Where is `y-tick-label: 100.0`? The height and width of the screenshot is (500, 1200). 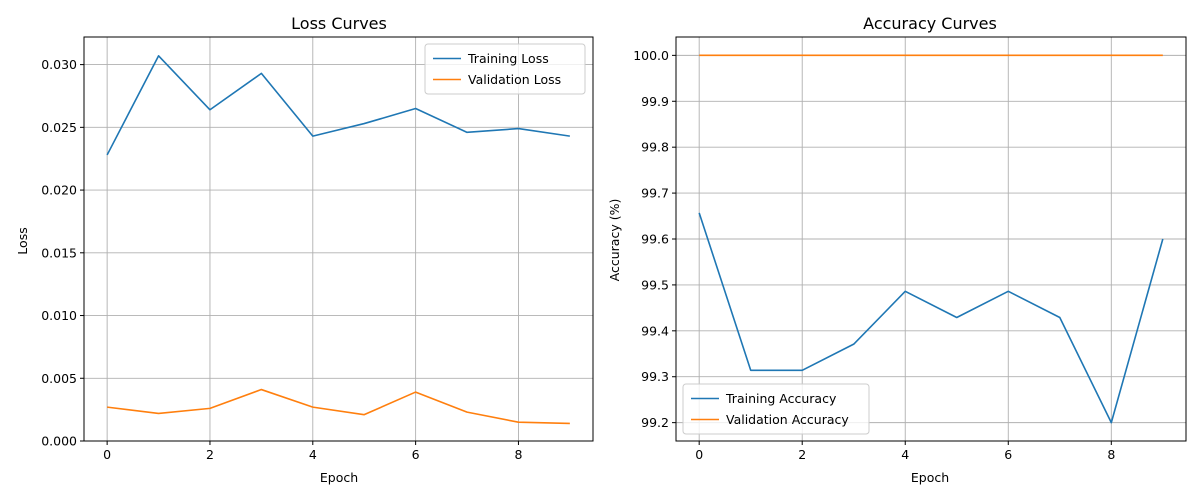 y-tick-label: 100.0 is located at coordinates (651, 55).